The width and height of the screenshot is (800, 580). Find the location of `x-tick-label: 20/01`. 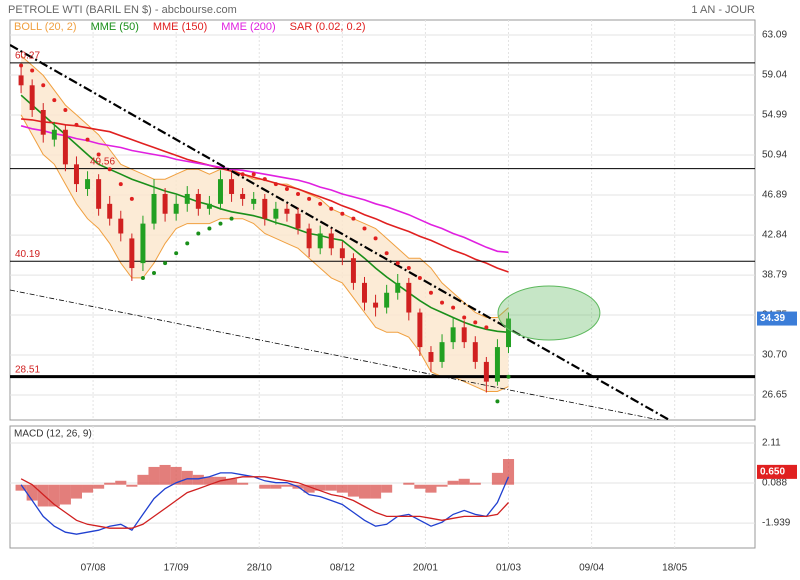

x-tick-label: 20/01 is located at coordinates (425, 568).